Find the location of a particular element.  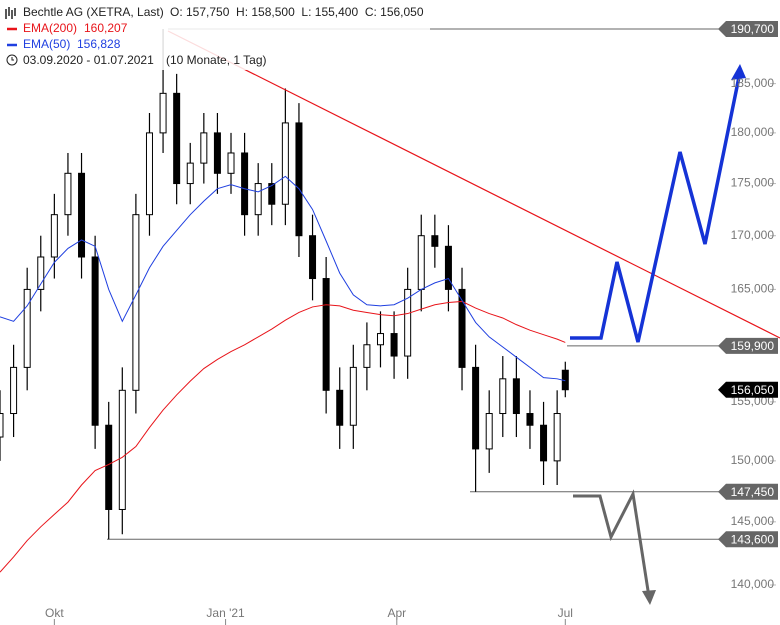

level-label: 190,700 is located at coordinates (753, 29).